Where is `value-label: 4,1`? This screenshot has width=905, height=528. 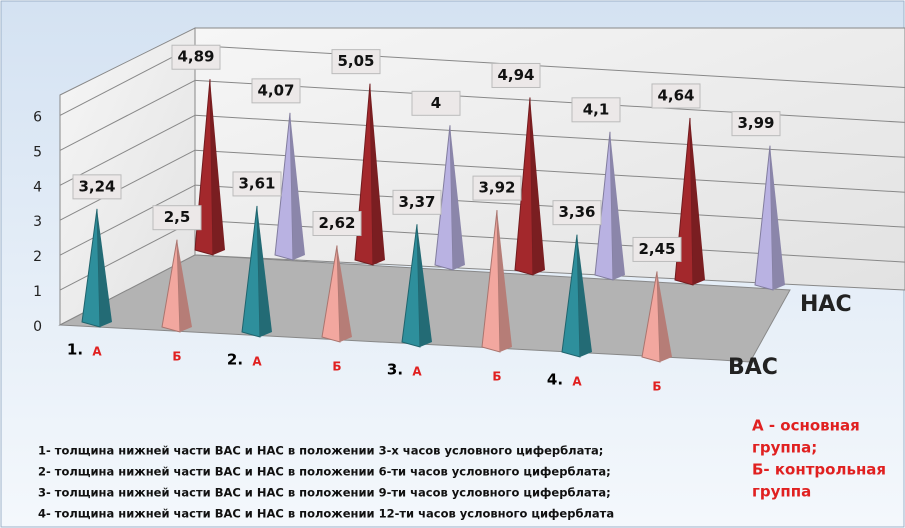
value-label: 4,1 is located at coordinates (596, 109).